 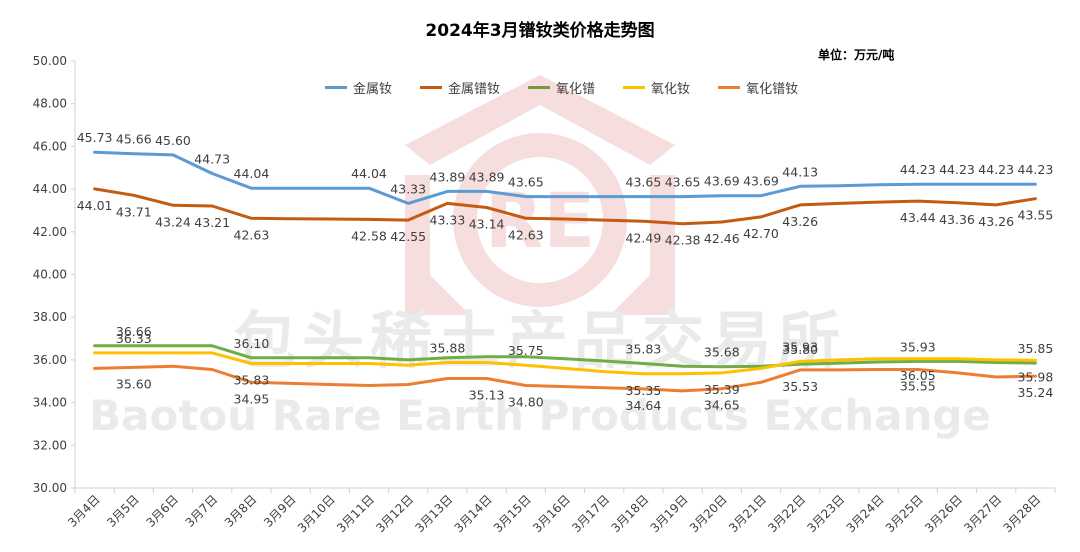 What do you see at coordinates (722, 352) in the screenshot?
I see `data-label: 35.68` at bounding box center [722, 352].